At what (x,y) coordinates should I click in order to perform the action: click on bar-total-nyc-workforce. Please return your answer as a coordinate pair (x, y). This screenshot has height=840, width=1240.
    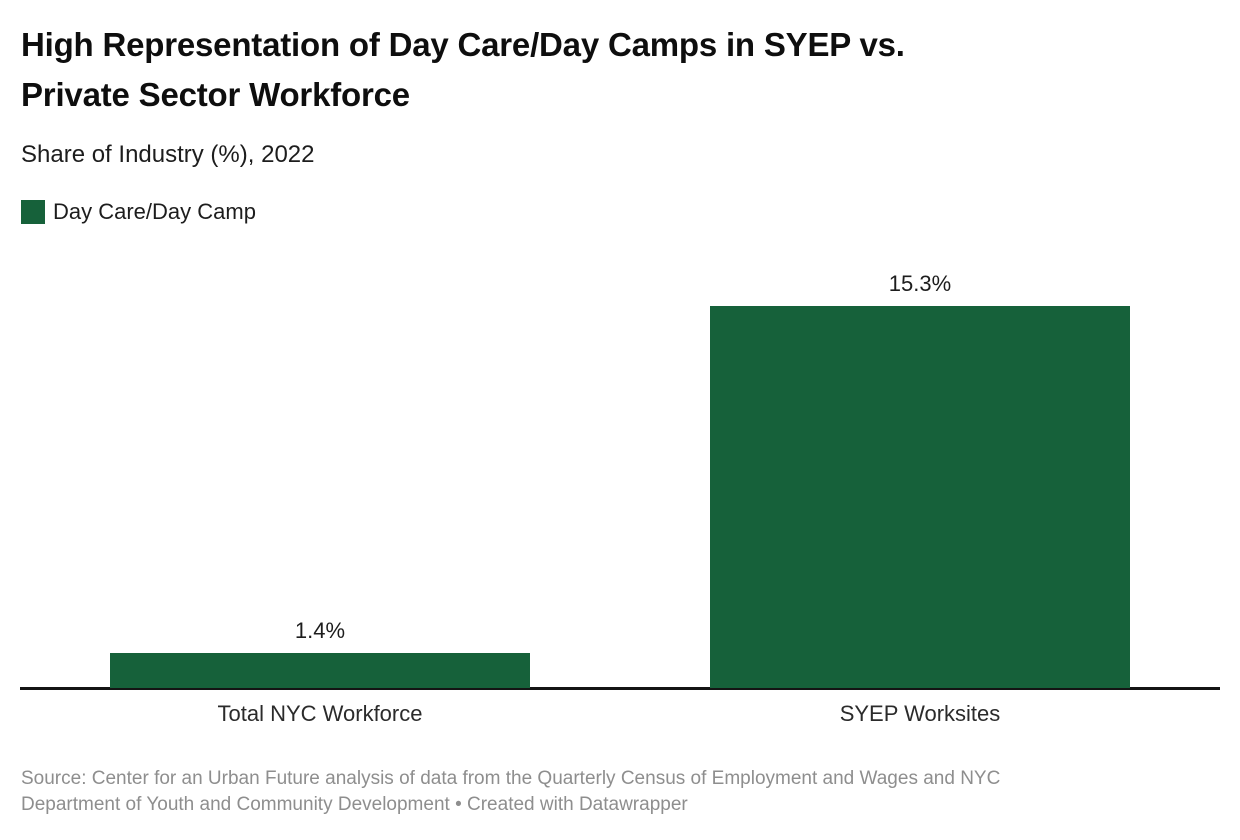
    Looking at the image, I should click on (320, 670).